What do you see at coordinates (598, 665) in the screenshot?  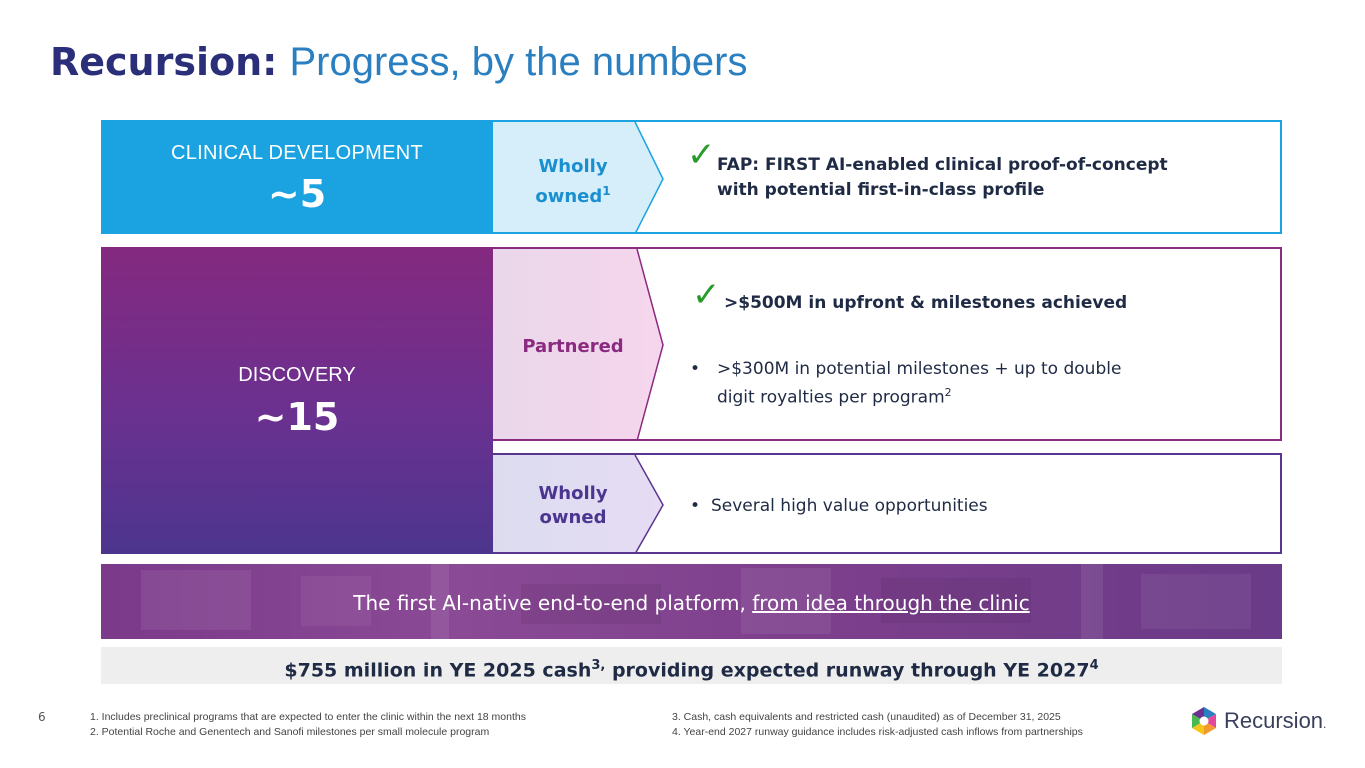 I see `footnote-ref-3: 3,` at bounding box center [598, 665].